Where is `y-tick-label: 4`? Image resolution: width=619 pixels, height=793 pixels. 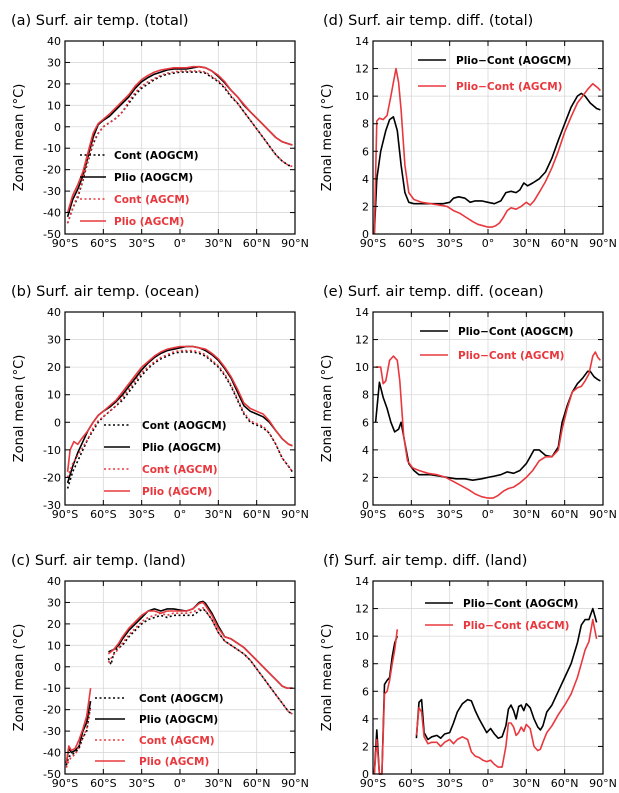
y-tick-label: 4 is located at coordinates (365, 179).